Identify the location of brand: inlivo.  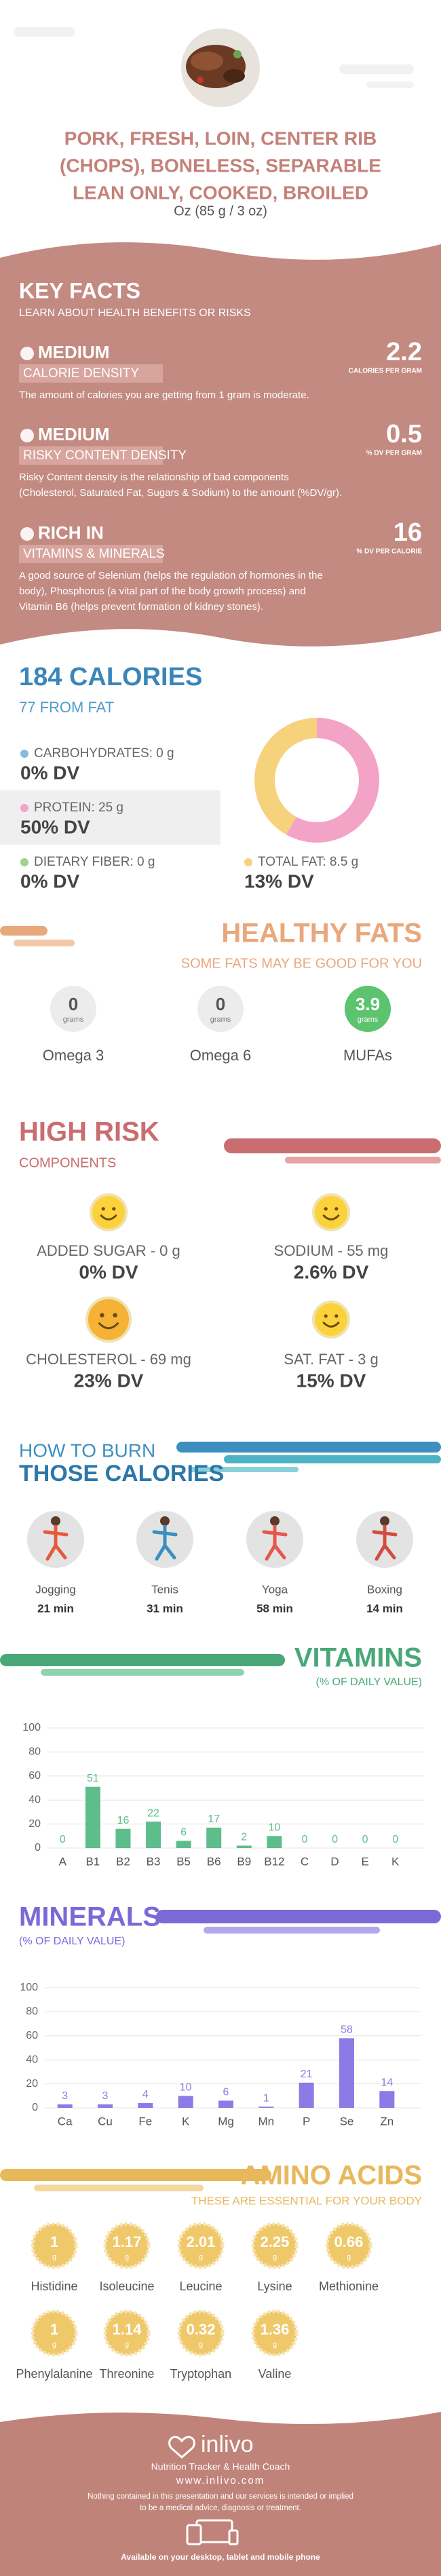
(227, 2444).